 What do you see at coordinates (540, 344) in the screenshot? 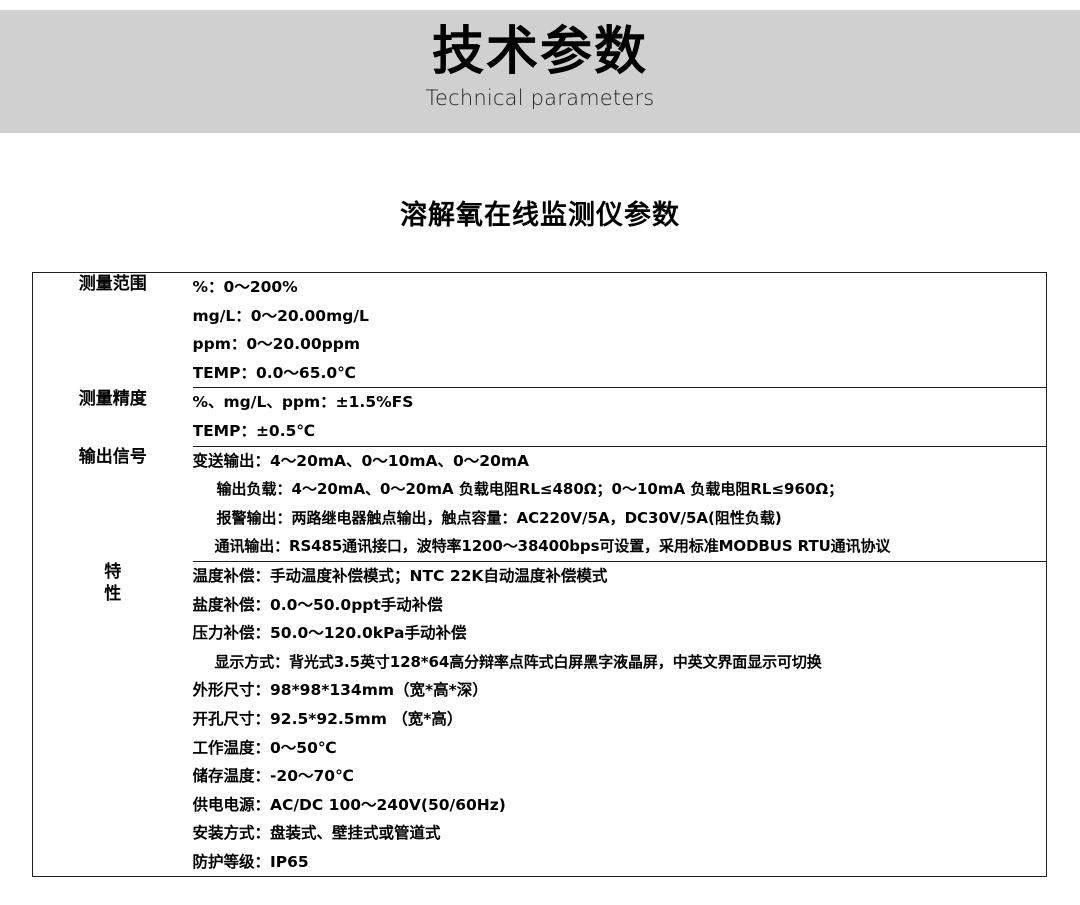
I see `table-row: ppm：0～20.00ppm` at bounding box center [540, 344].